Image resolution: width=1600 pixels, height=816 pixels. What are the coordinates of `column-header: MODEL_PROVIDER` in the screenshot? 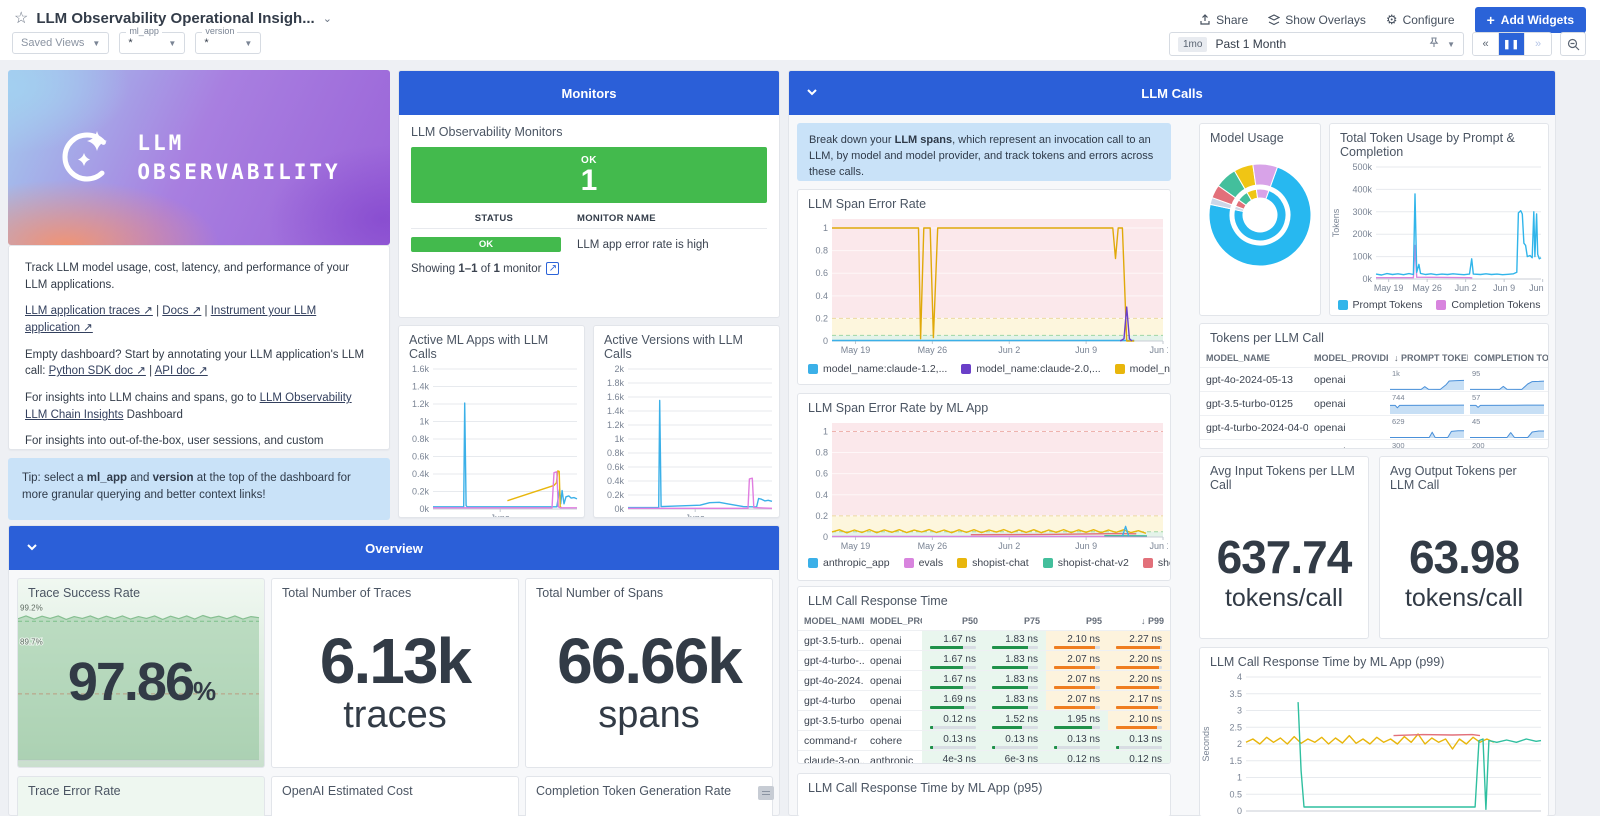 It's located at (1351, 358).